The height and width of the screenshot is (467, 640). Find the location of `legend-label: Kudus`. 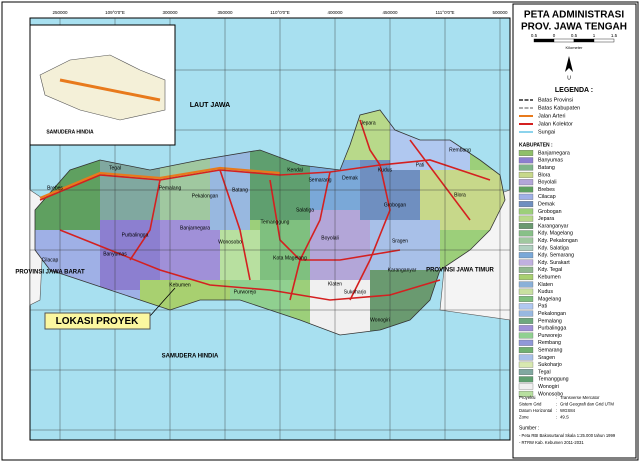

legend-label: Kudus is located at coordinates (545, 292).